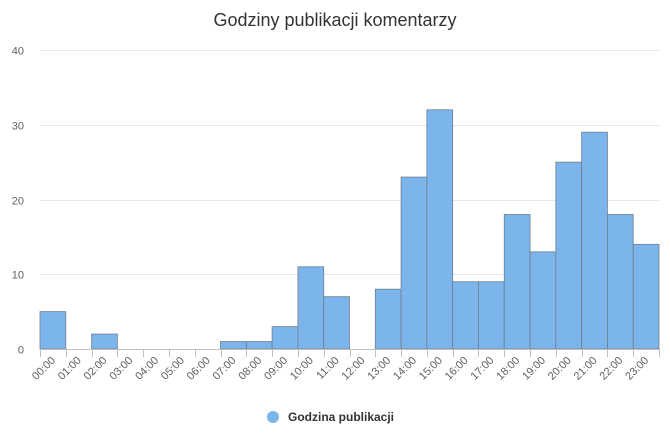 The image size is (670, 447). What do you see at coordinates (334, 20) in the screenshot?
I see `chart-title: Godziny publikacji komentarzy` at bounding box center [334, 20].